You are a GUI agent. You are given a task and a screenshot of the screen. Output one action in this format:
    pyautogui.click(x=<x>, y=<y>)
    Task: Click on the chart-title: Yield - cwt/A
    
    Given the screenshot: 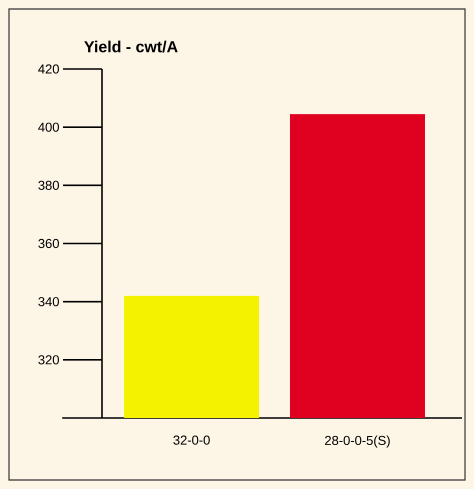 What is the action you would take?
    pyautogui.click(x=131, y=46)
    